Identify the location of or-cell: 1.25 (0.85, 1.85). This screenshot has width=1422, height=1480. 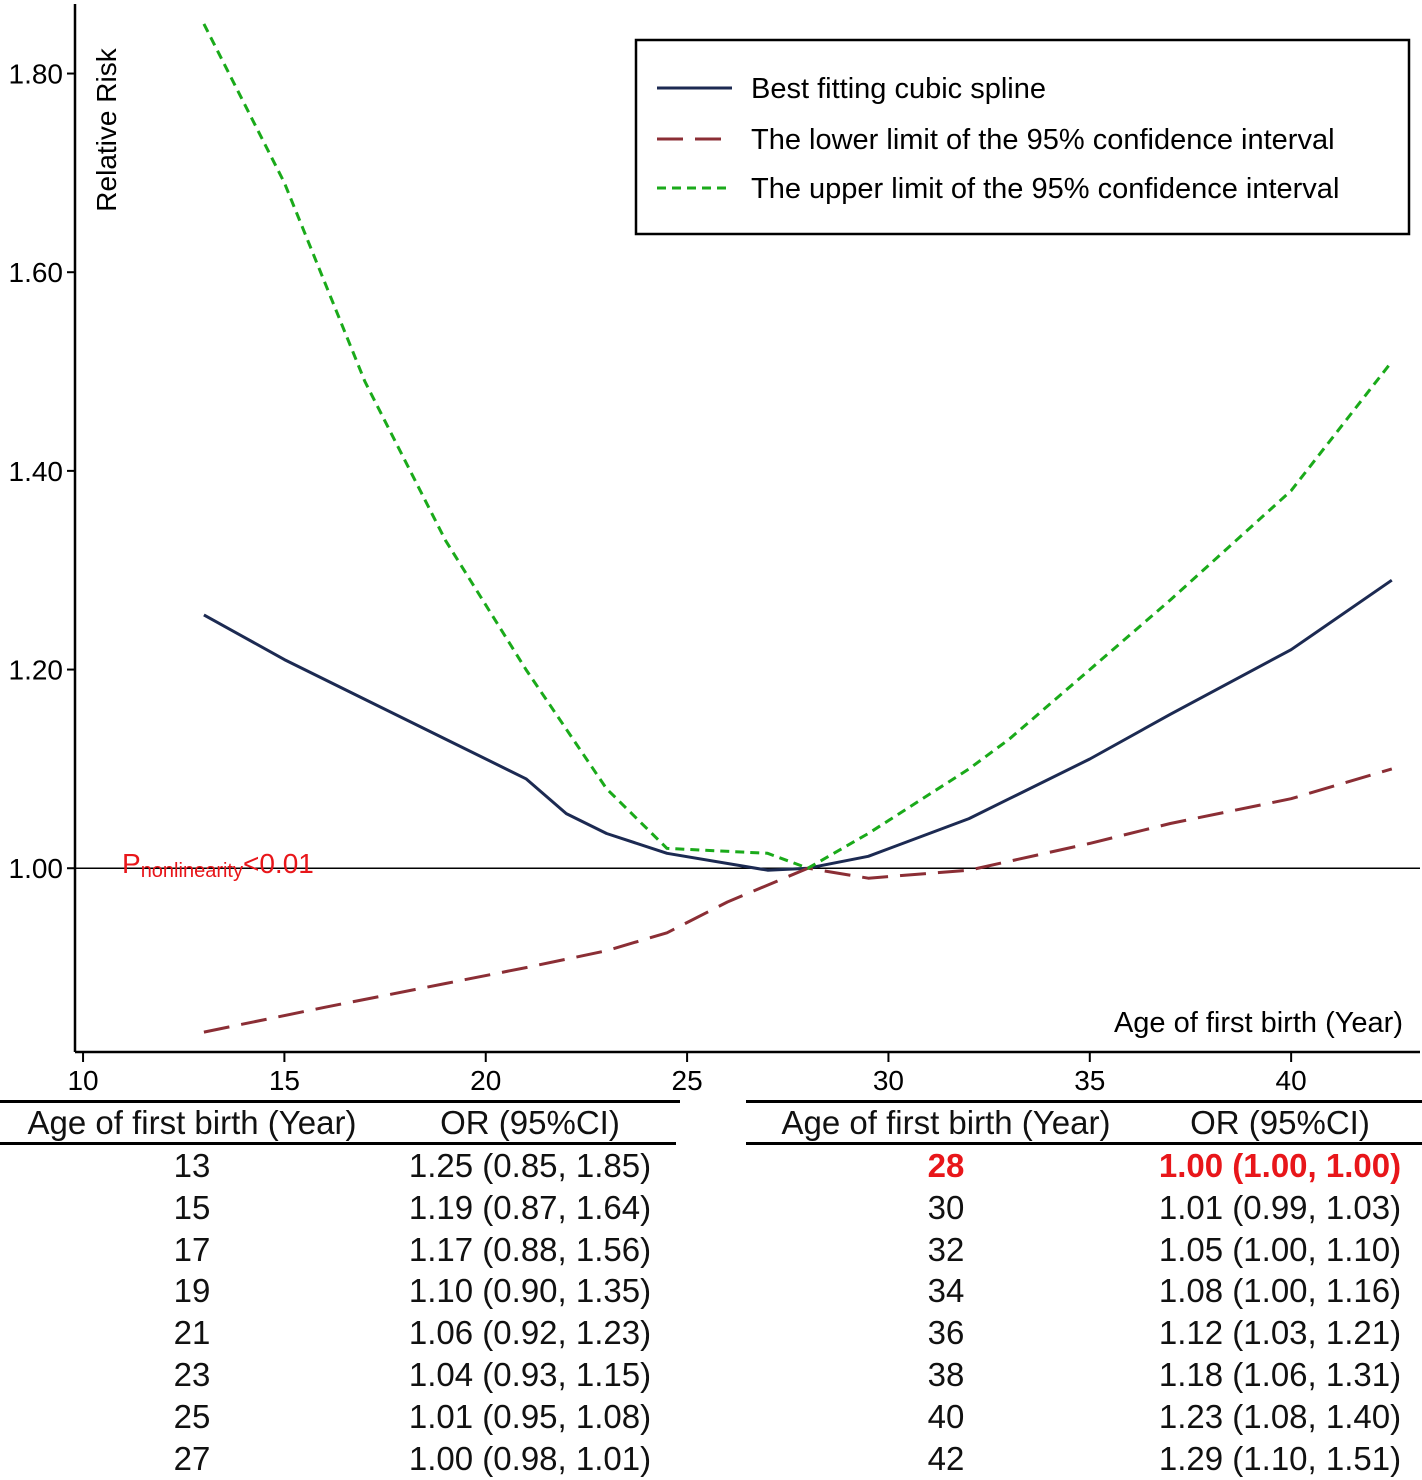
(530, 1165).